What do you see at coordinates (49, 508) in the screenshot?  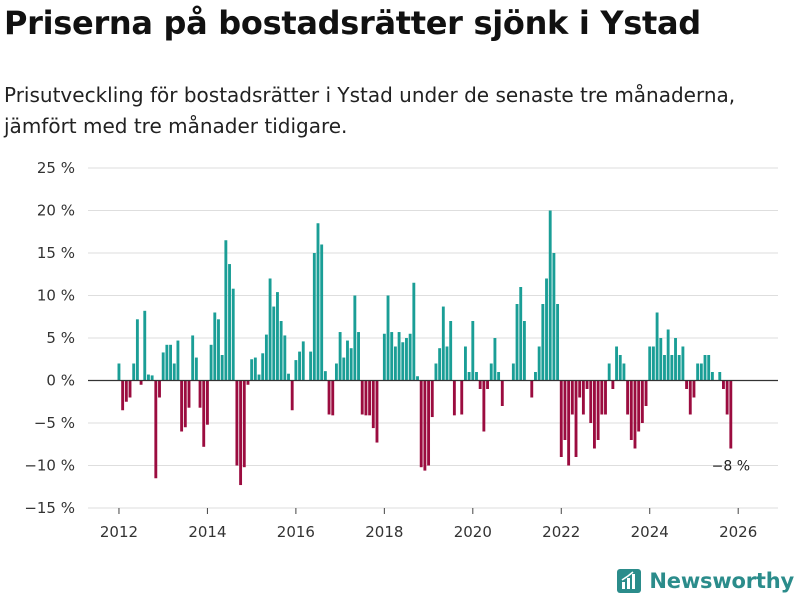 I see `y-tick-label: −15 %` at bounding box center [49, 508].